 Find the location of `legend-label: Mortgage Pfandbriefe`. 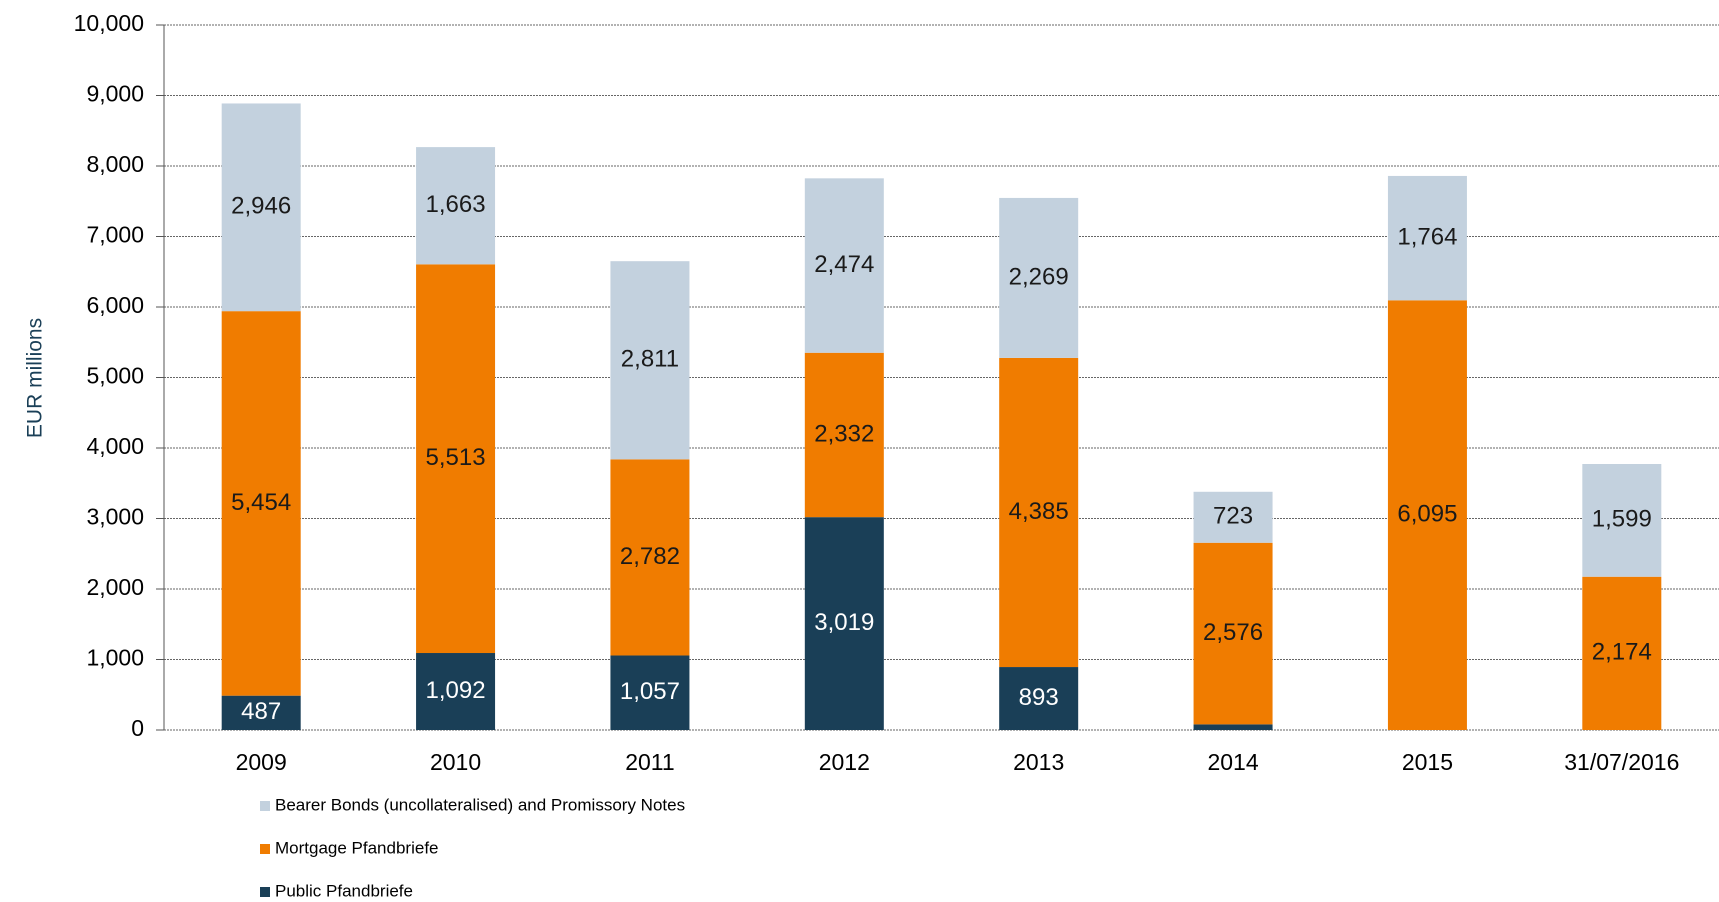

legend-label: Mortgage Pfandbriefe is located at coordinates (357, 847).